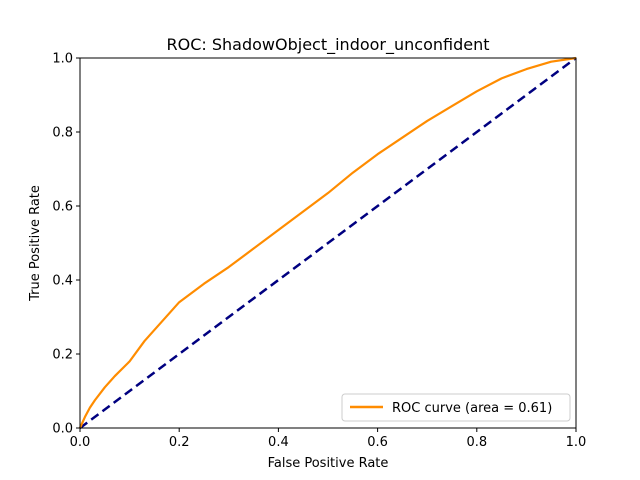 The width and height of the screenshot is (640, 480). Describe the element at coordinates (328, 463) in the screenshot. I see `x-axis-label: False Positive Rate` at that location.